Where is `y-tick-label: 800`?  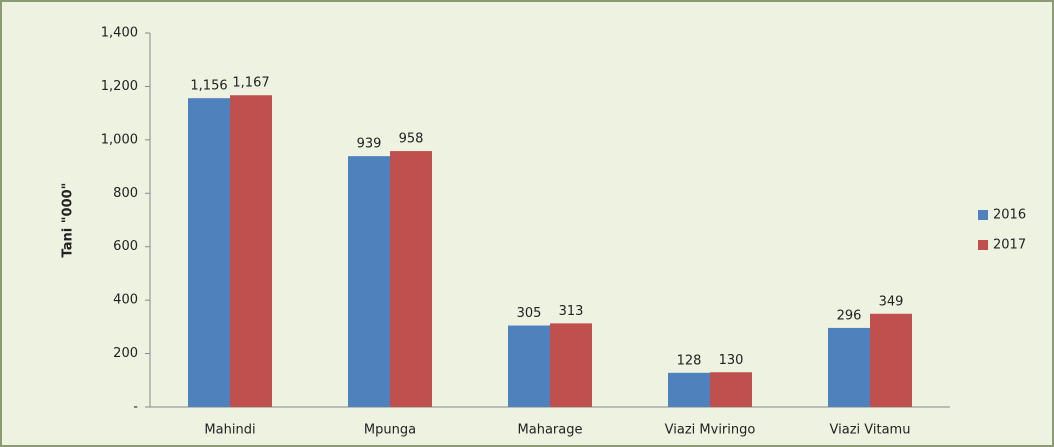
y-tick-label: 800 is located at coordinates (125, 193).